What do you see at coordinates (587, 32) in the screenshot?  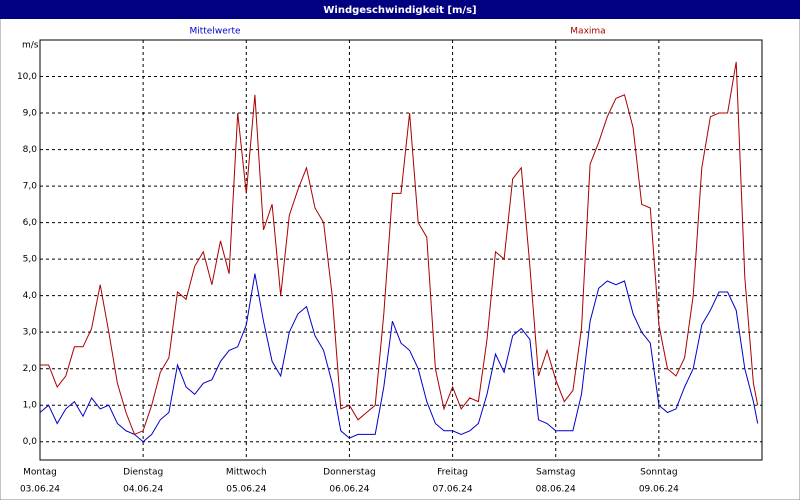 I see `legend-entry: Maxima` at bounding box center [587, 32].